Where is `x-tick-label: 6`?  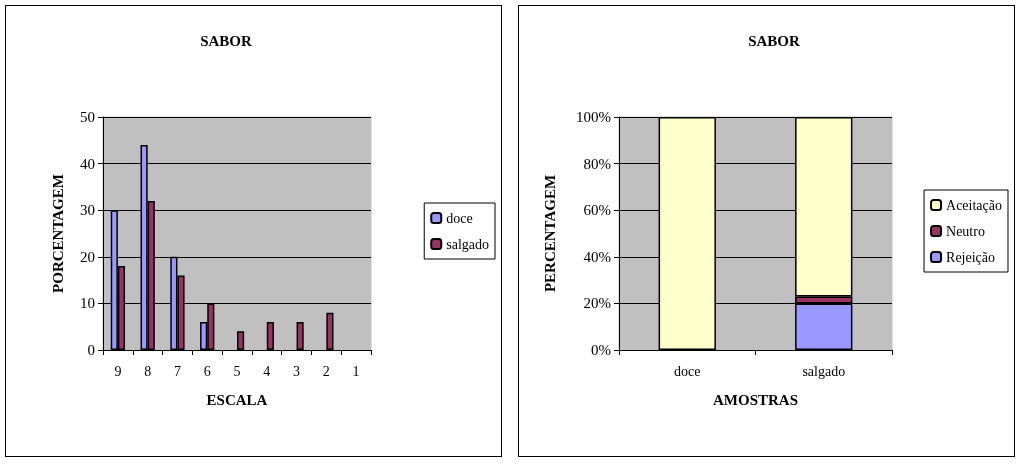 x-tick-label: 6 is located at coordinates (207, 371).